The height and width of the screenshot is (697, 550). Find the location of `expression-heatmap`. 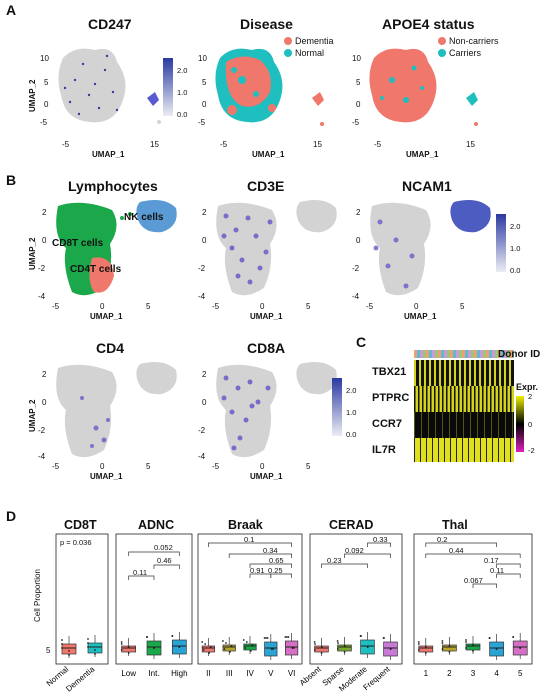

expression-heatmap is located at coordinates (464, 406).